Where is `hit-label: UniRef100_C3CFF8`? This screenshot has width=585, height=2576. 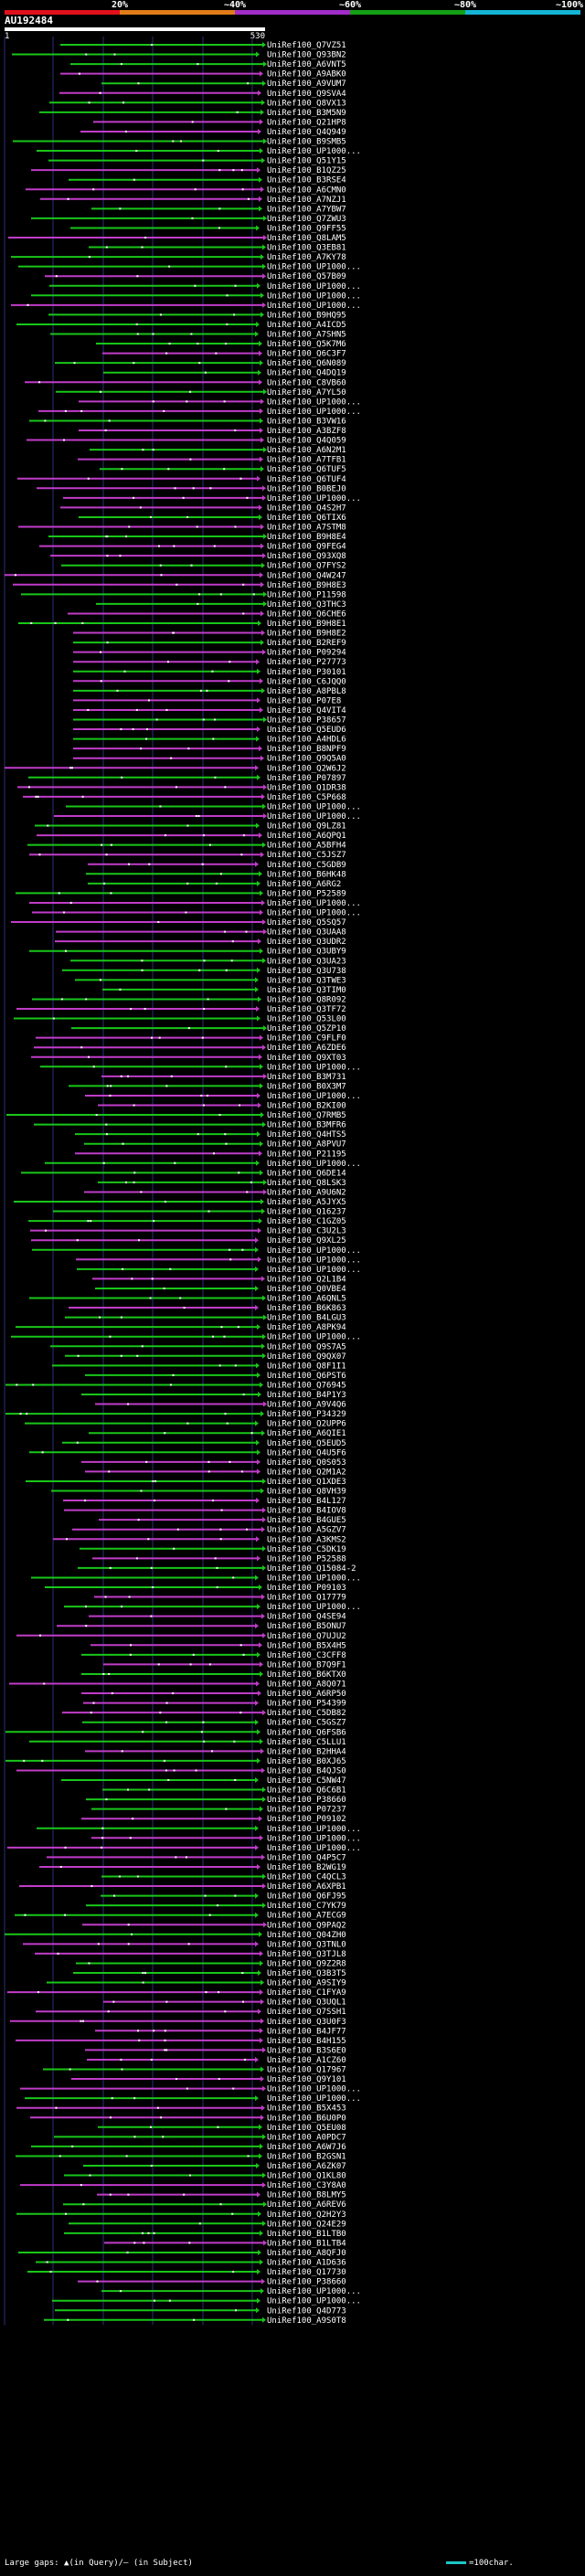 hit-label: UniRef100_C3CFF8 is located at coordinates (307, 1655).